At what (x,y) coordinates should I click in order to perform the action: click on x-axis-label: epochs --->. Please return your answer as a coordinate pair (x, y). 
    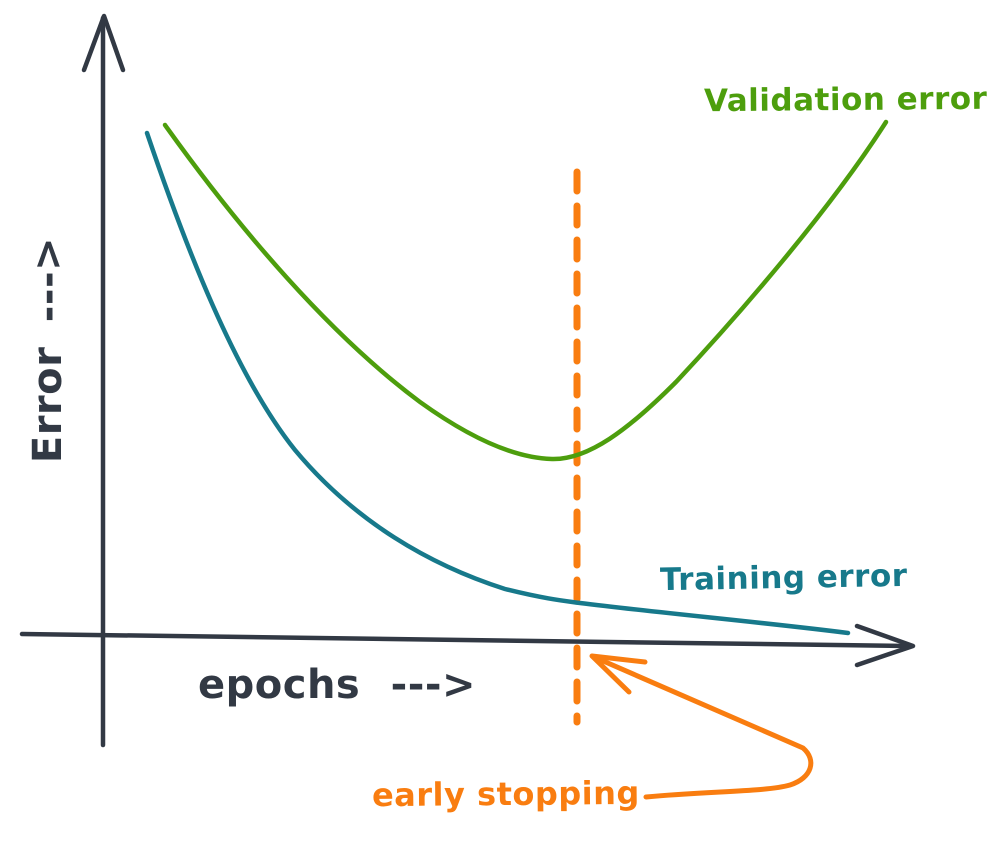
    Looking at the image, I should click on (337, 685).